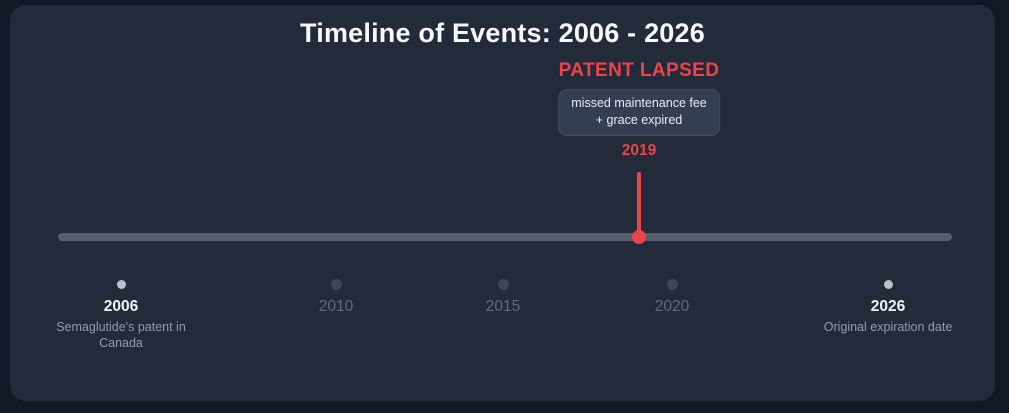 The height and width of the screenshot is (413, 1009). I want to click on event-sublabel: Original expiration date, so click(888, 327).